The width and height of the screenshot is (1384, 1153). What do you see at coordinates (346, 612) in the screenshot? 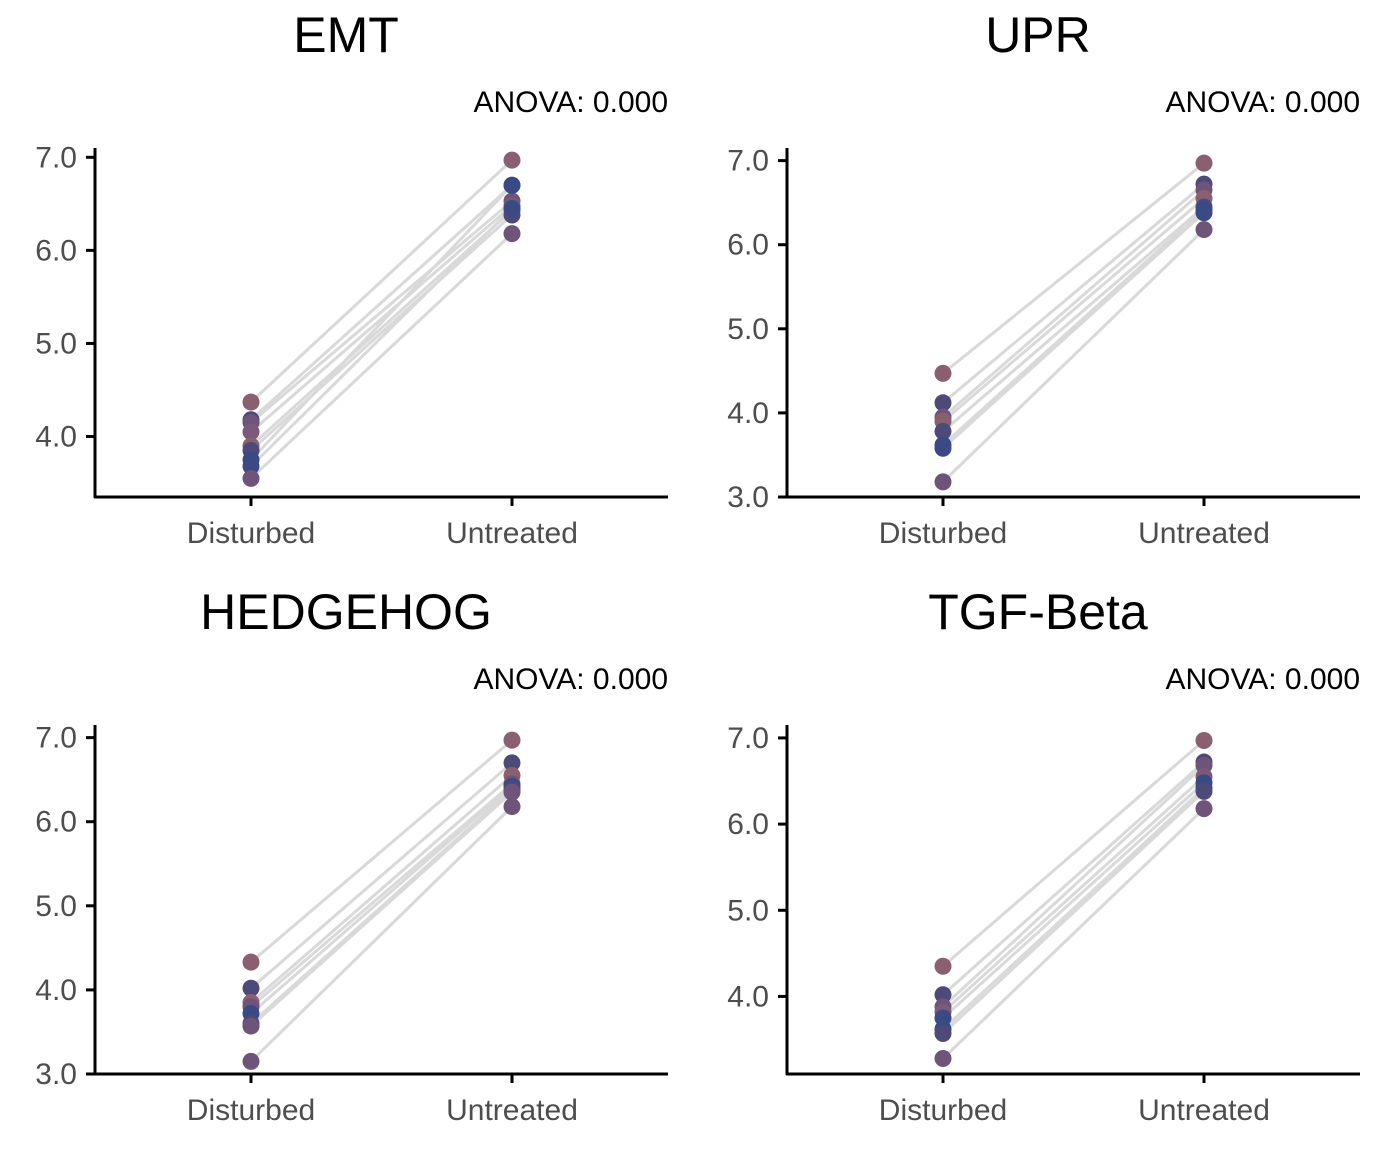
I see `panel-title: HEDGEHOG` at bounding box center [346, 612].